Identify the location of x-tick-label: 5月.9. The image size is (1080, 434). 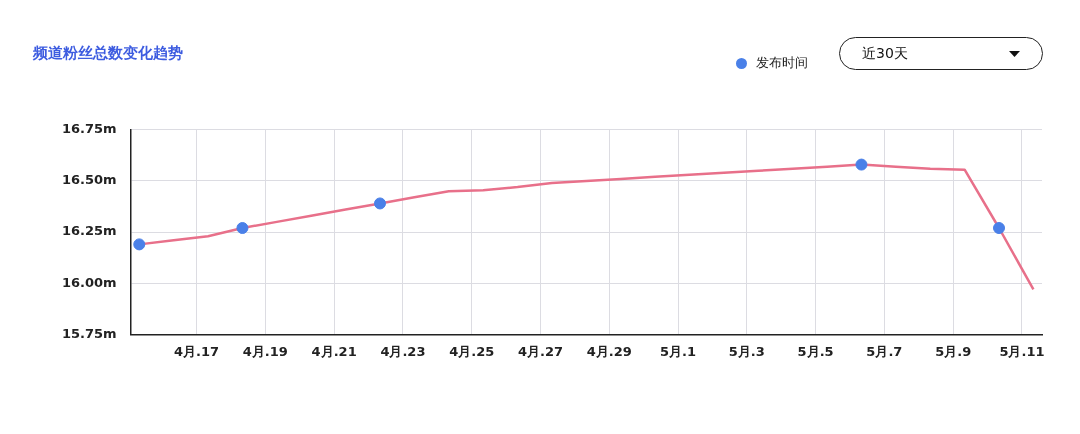
(953, 351).